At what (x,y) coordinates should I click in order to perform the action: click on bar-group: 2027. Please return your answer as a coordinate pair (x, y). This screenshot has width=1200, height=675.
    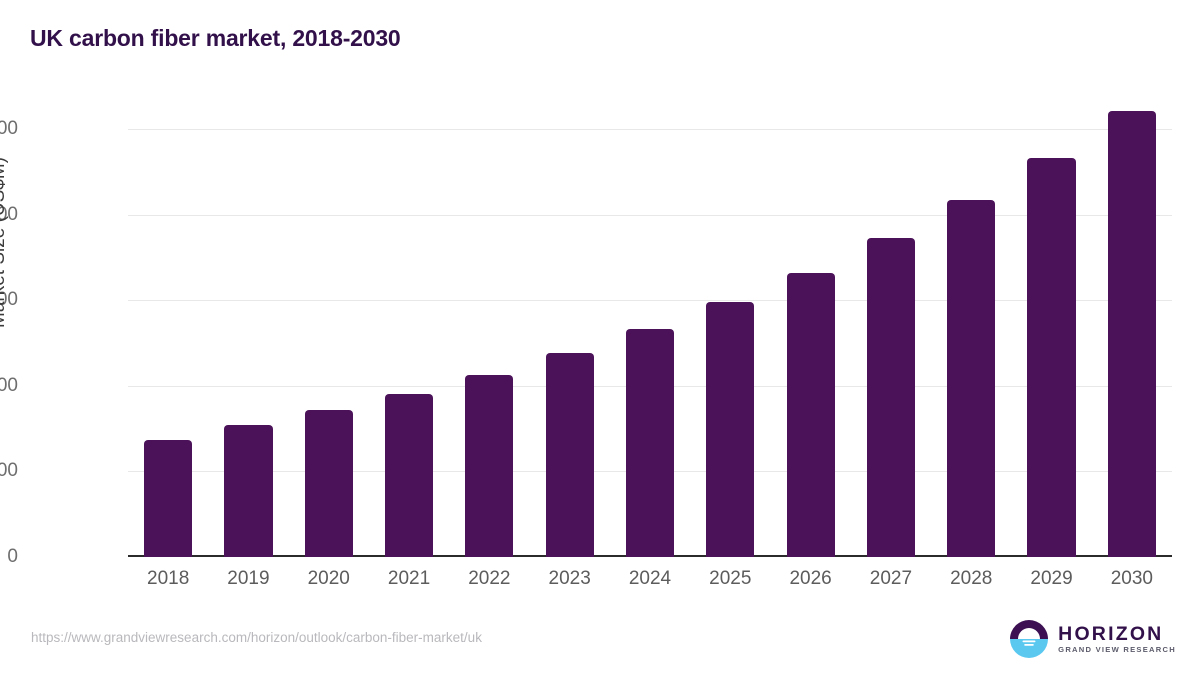
    Looking at the image, I should click on (891, 344).